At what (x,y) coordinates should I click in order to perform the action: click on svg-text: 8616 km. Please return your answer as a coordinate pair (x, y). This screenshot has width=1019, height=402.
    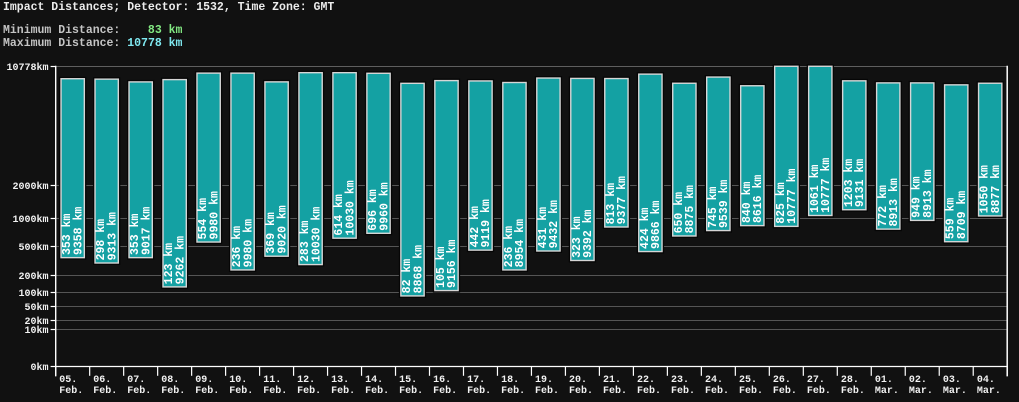
    Looking at the image, I should click on (758, 199).